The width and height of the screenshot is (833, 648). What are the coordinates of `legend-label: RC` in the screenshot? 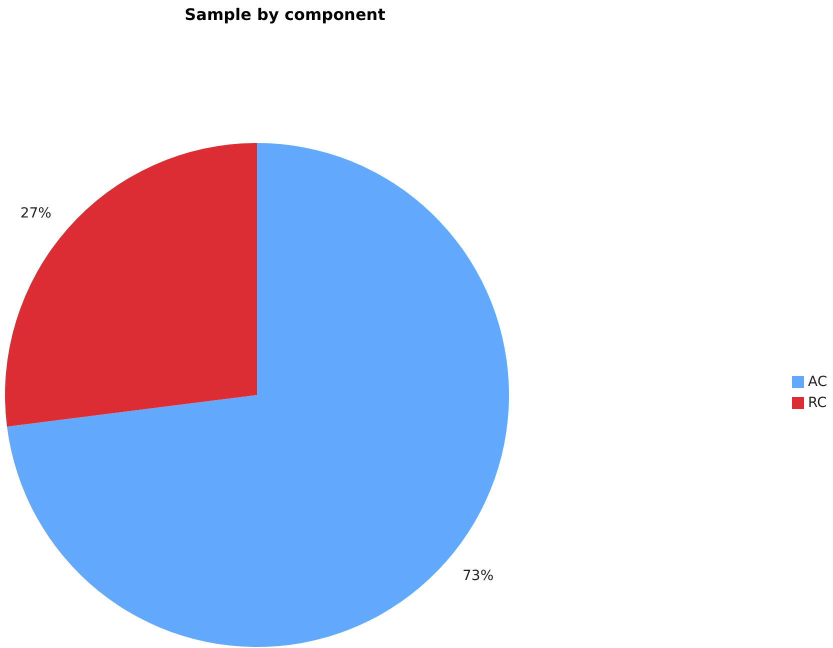 It's located at (818, 402).